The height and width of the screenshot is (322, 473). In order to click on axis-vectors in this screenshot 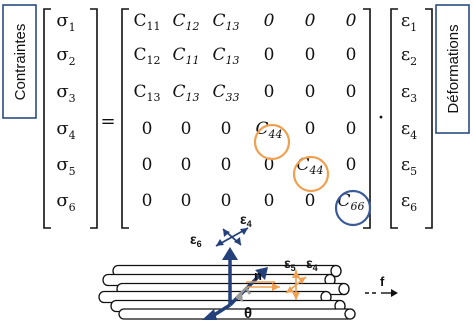, I will do `click(235, 283)`.